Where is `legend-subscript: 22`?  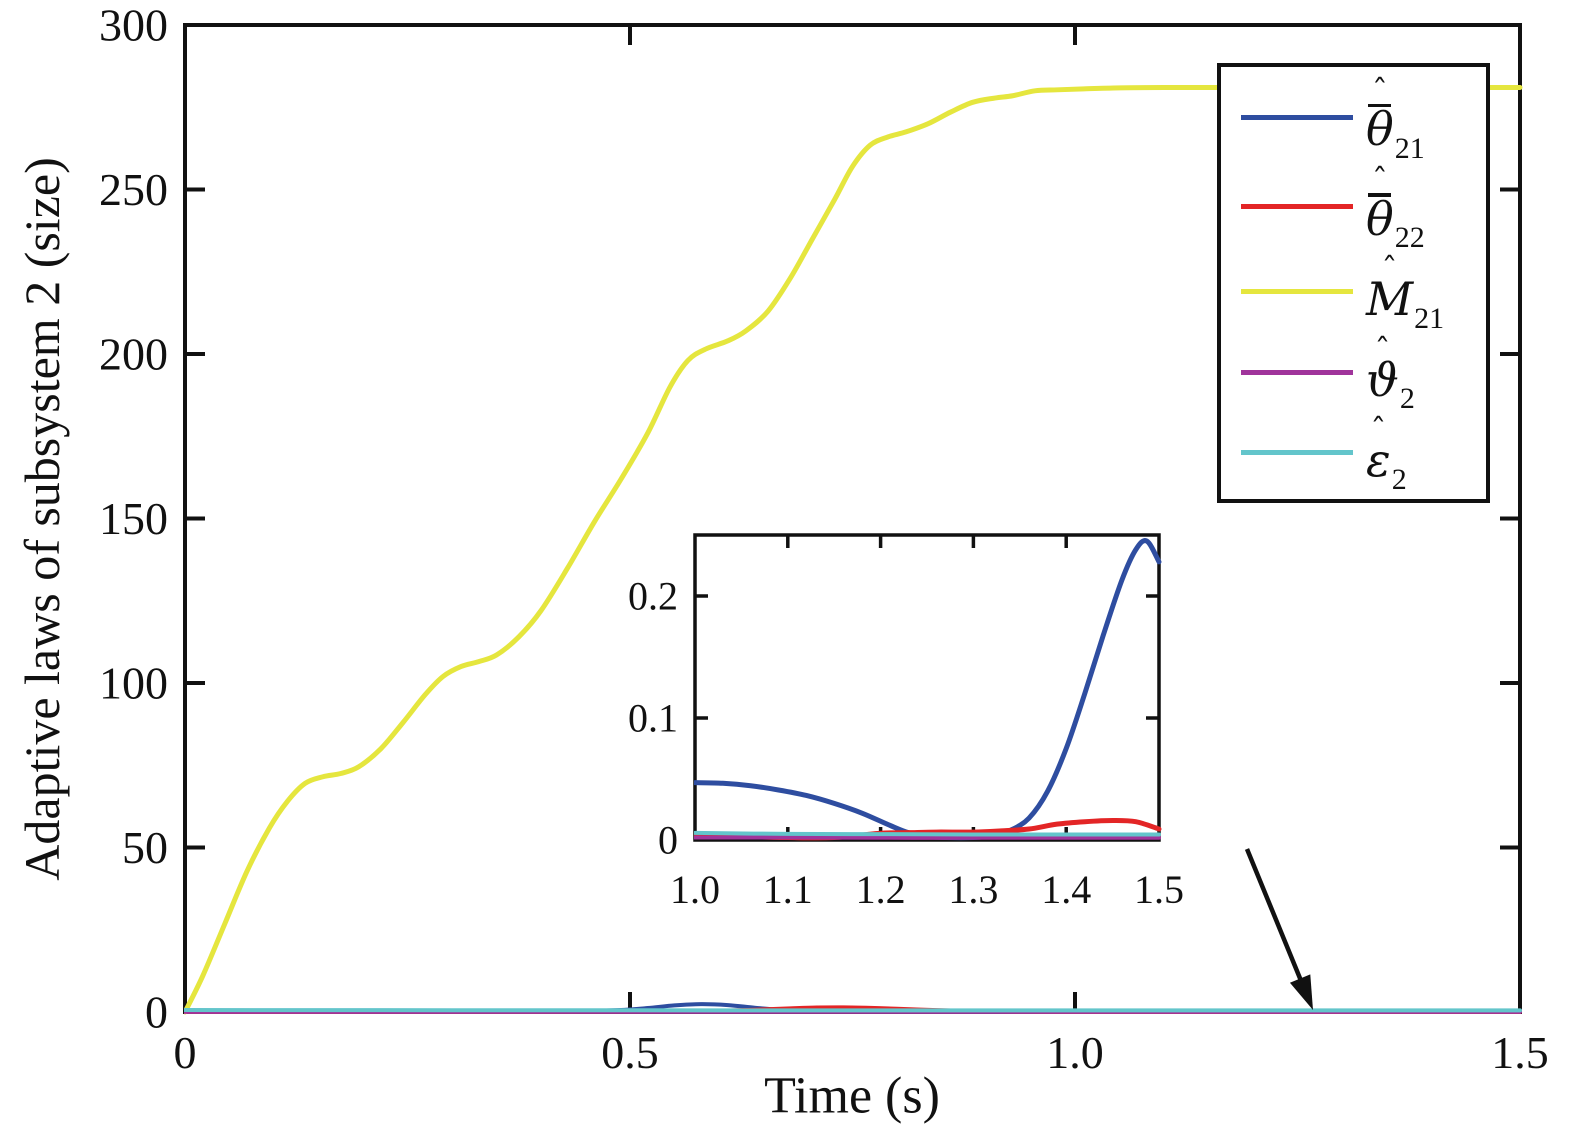 legend-subscript: 22 is located at coordinates (1409, 238).